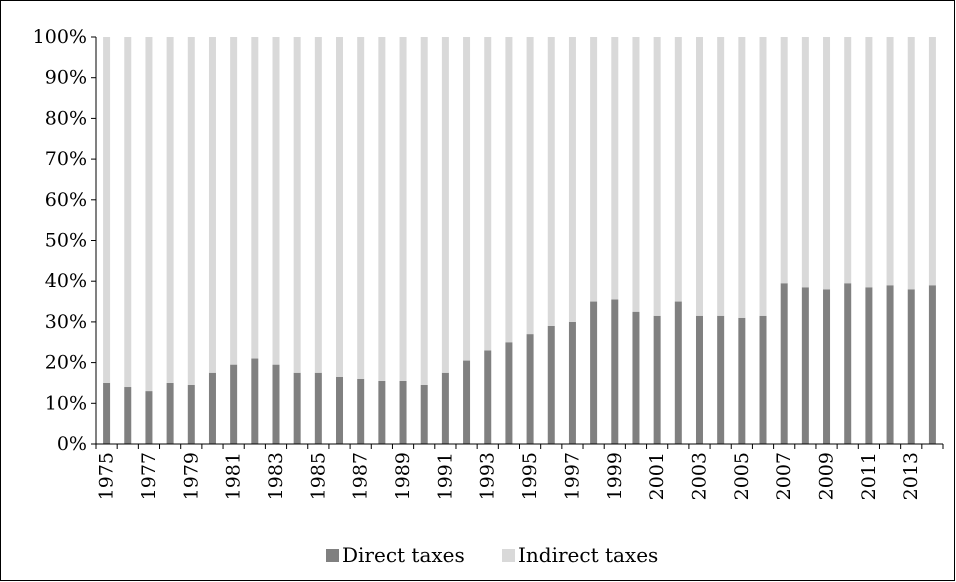 The image size is (956, 582). Describe the element at coordinates (445, 476) in the screenshot. I see `x-tick-label: 1991` at that location.